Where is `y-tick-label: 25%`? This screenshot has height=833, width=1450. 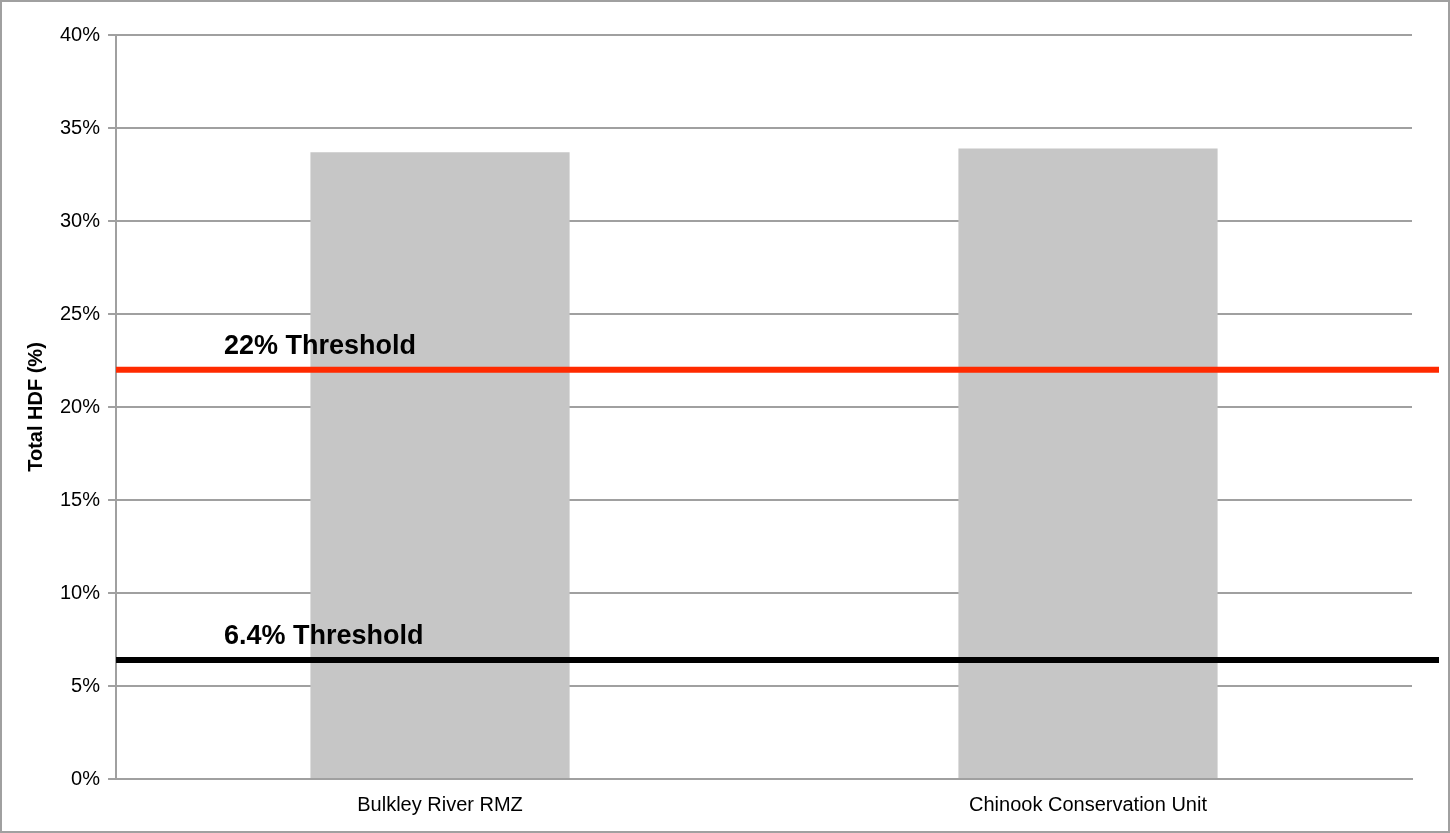
y-tick-label: 25% is located at coordinates (80, 312).